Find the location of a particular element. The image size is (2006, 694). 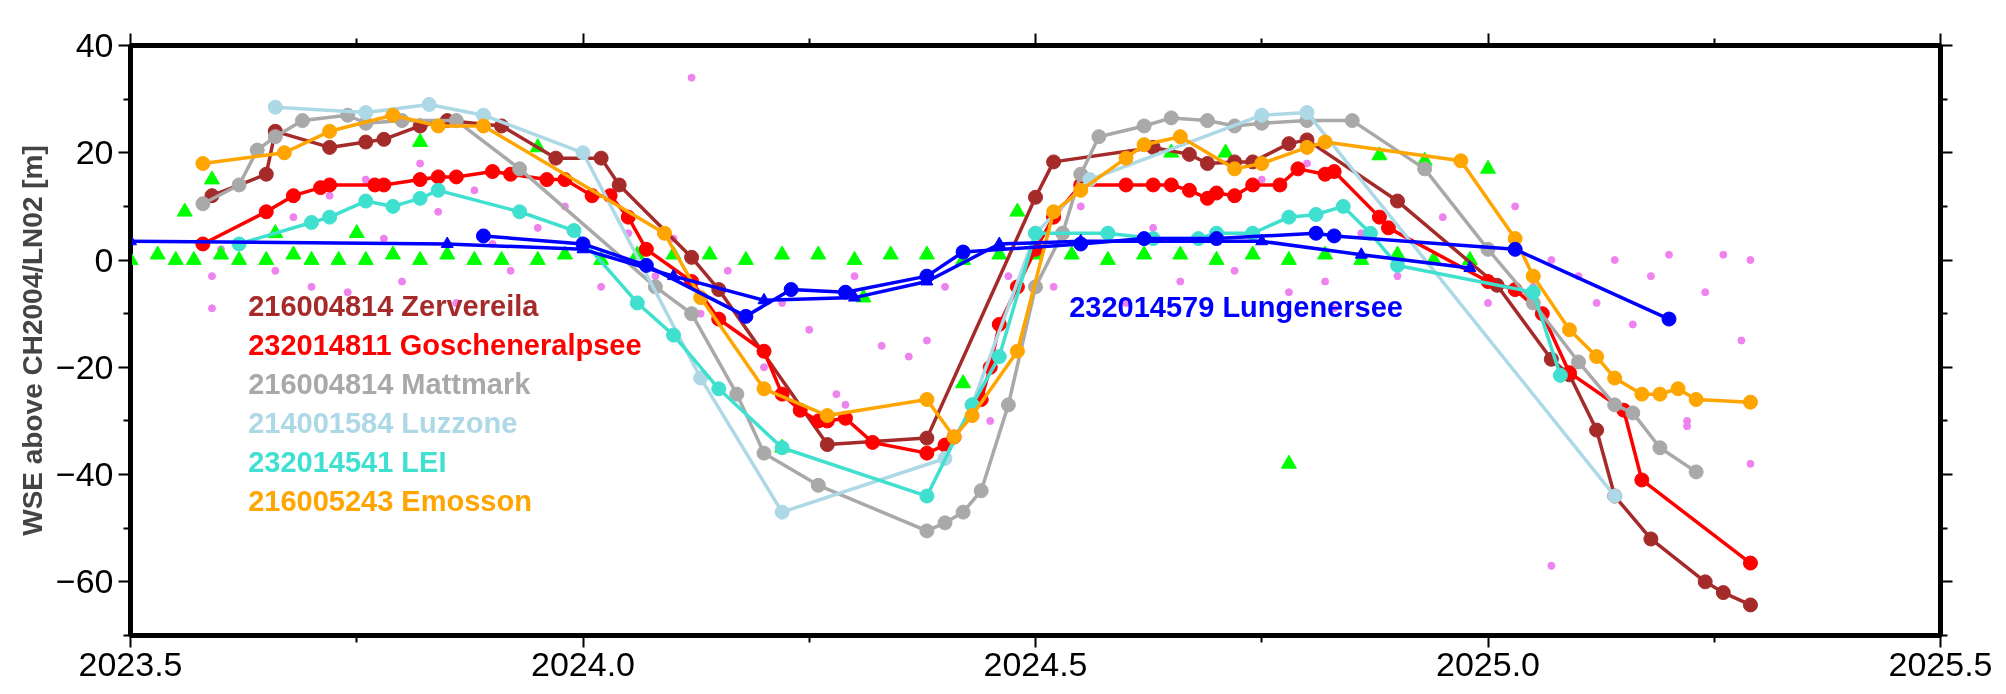

y-tick-label: 40 is located at coordinates (94, 45).